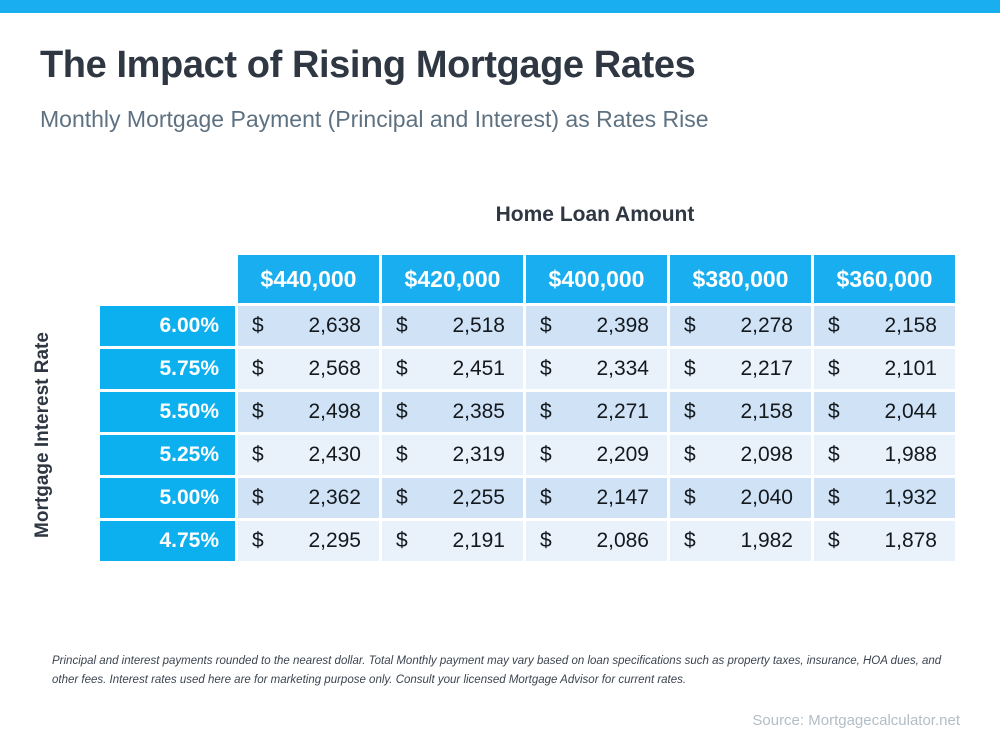 The height and width of the screenshot is (750, 1000). I want to click on payment-cell: $2,101, so click(884, 369).